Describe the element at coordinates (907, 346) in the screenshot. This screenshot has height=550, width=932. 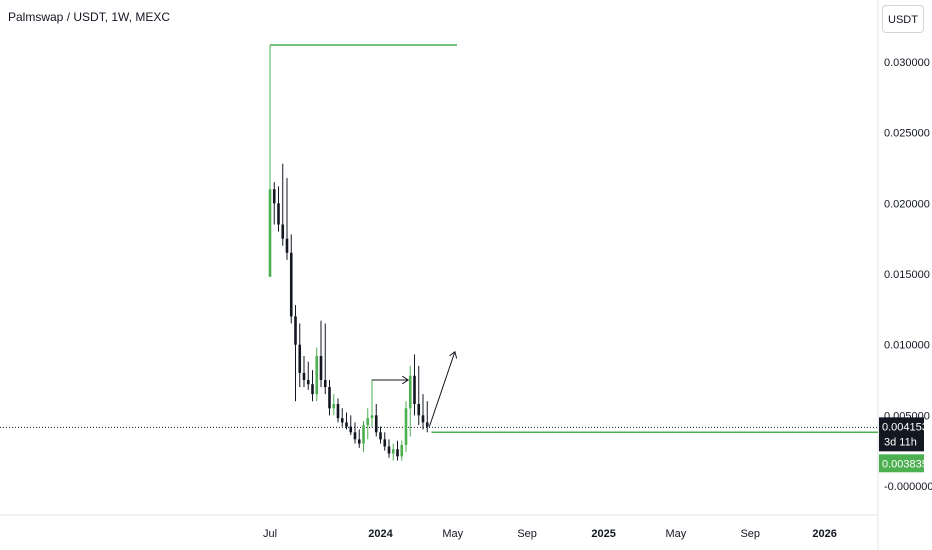
I see `y-tick-label: 0.010000` at that location.